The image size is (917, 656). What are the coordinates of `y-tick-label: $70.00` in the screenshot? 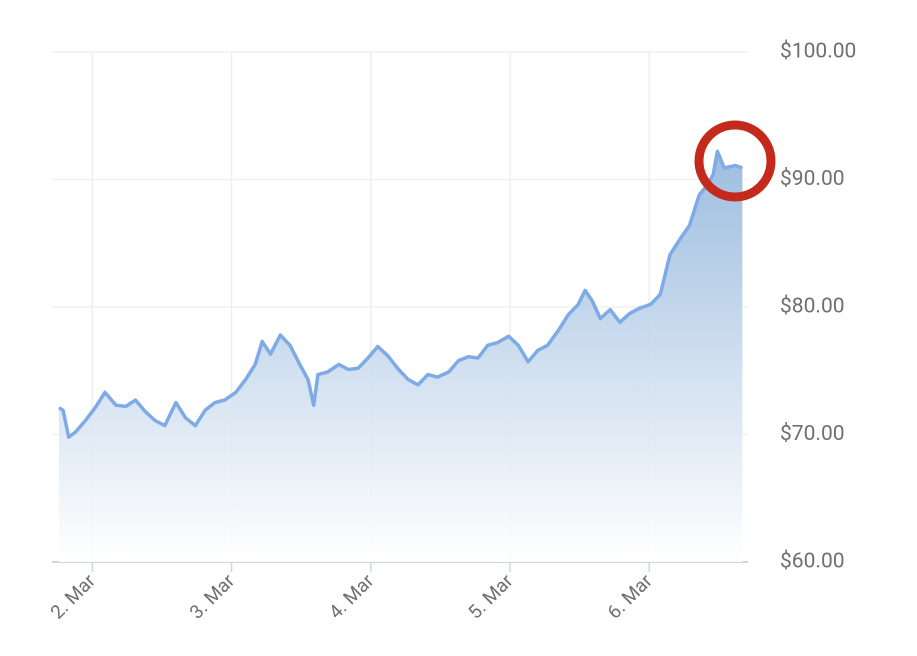 It's located at (812, 434).